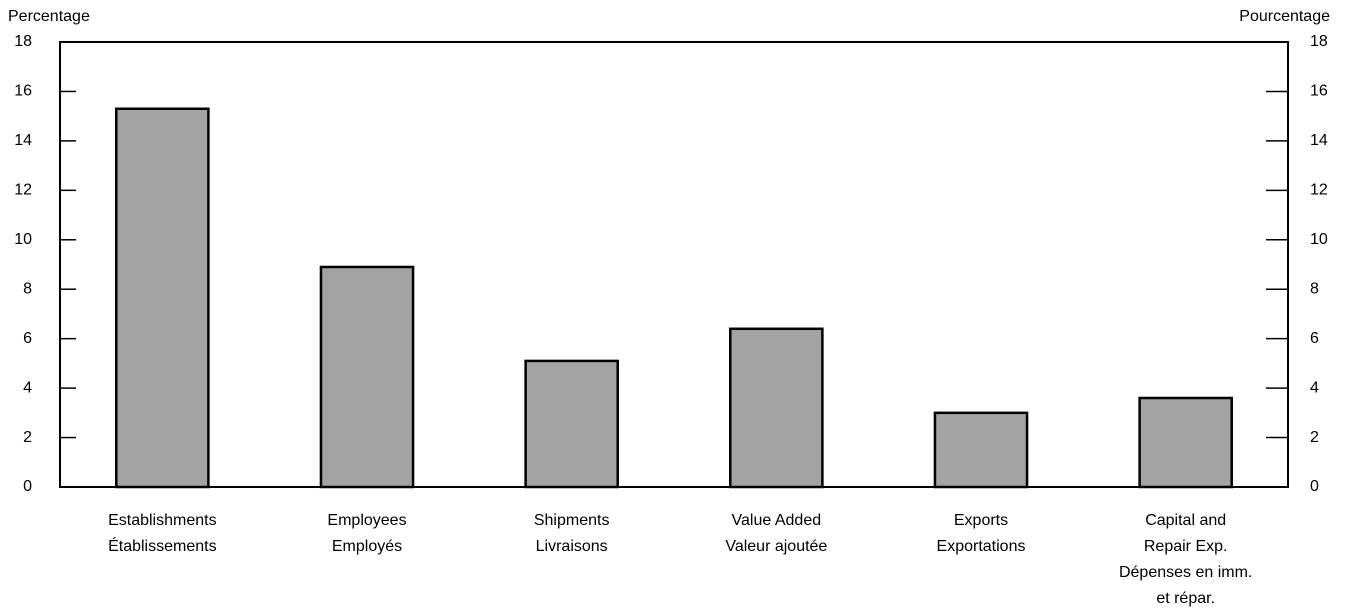  What do you see at coordinates (23, 91) in the screenshot?
I see `y-tick-label: 16` at bounding box center [23, 91].